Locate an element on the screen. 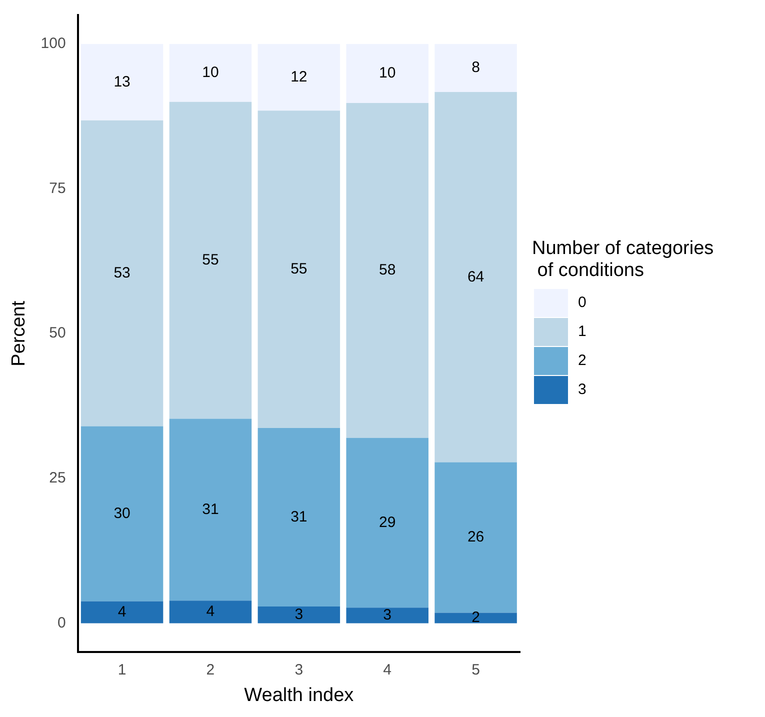 Image resolution: width=765 pixels, height=717 pixels. x-tick-label: 1 is located at coordinates (122, 669).